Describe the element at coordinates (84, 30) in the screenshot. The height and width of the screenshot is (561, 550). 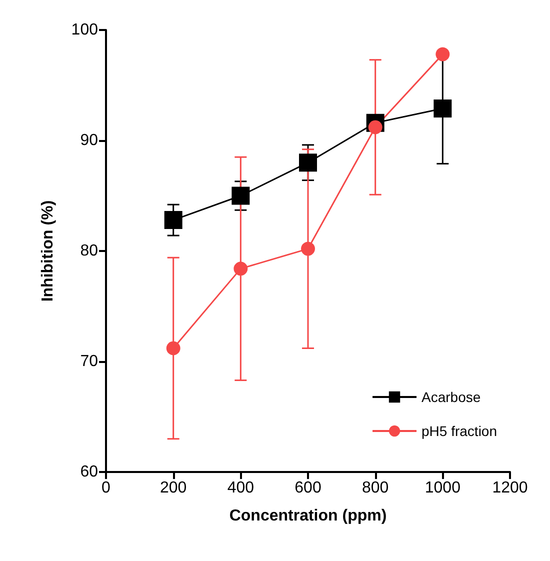
I see `y-tick-label: 100` at that location.